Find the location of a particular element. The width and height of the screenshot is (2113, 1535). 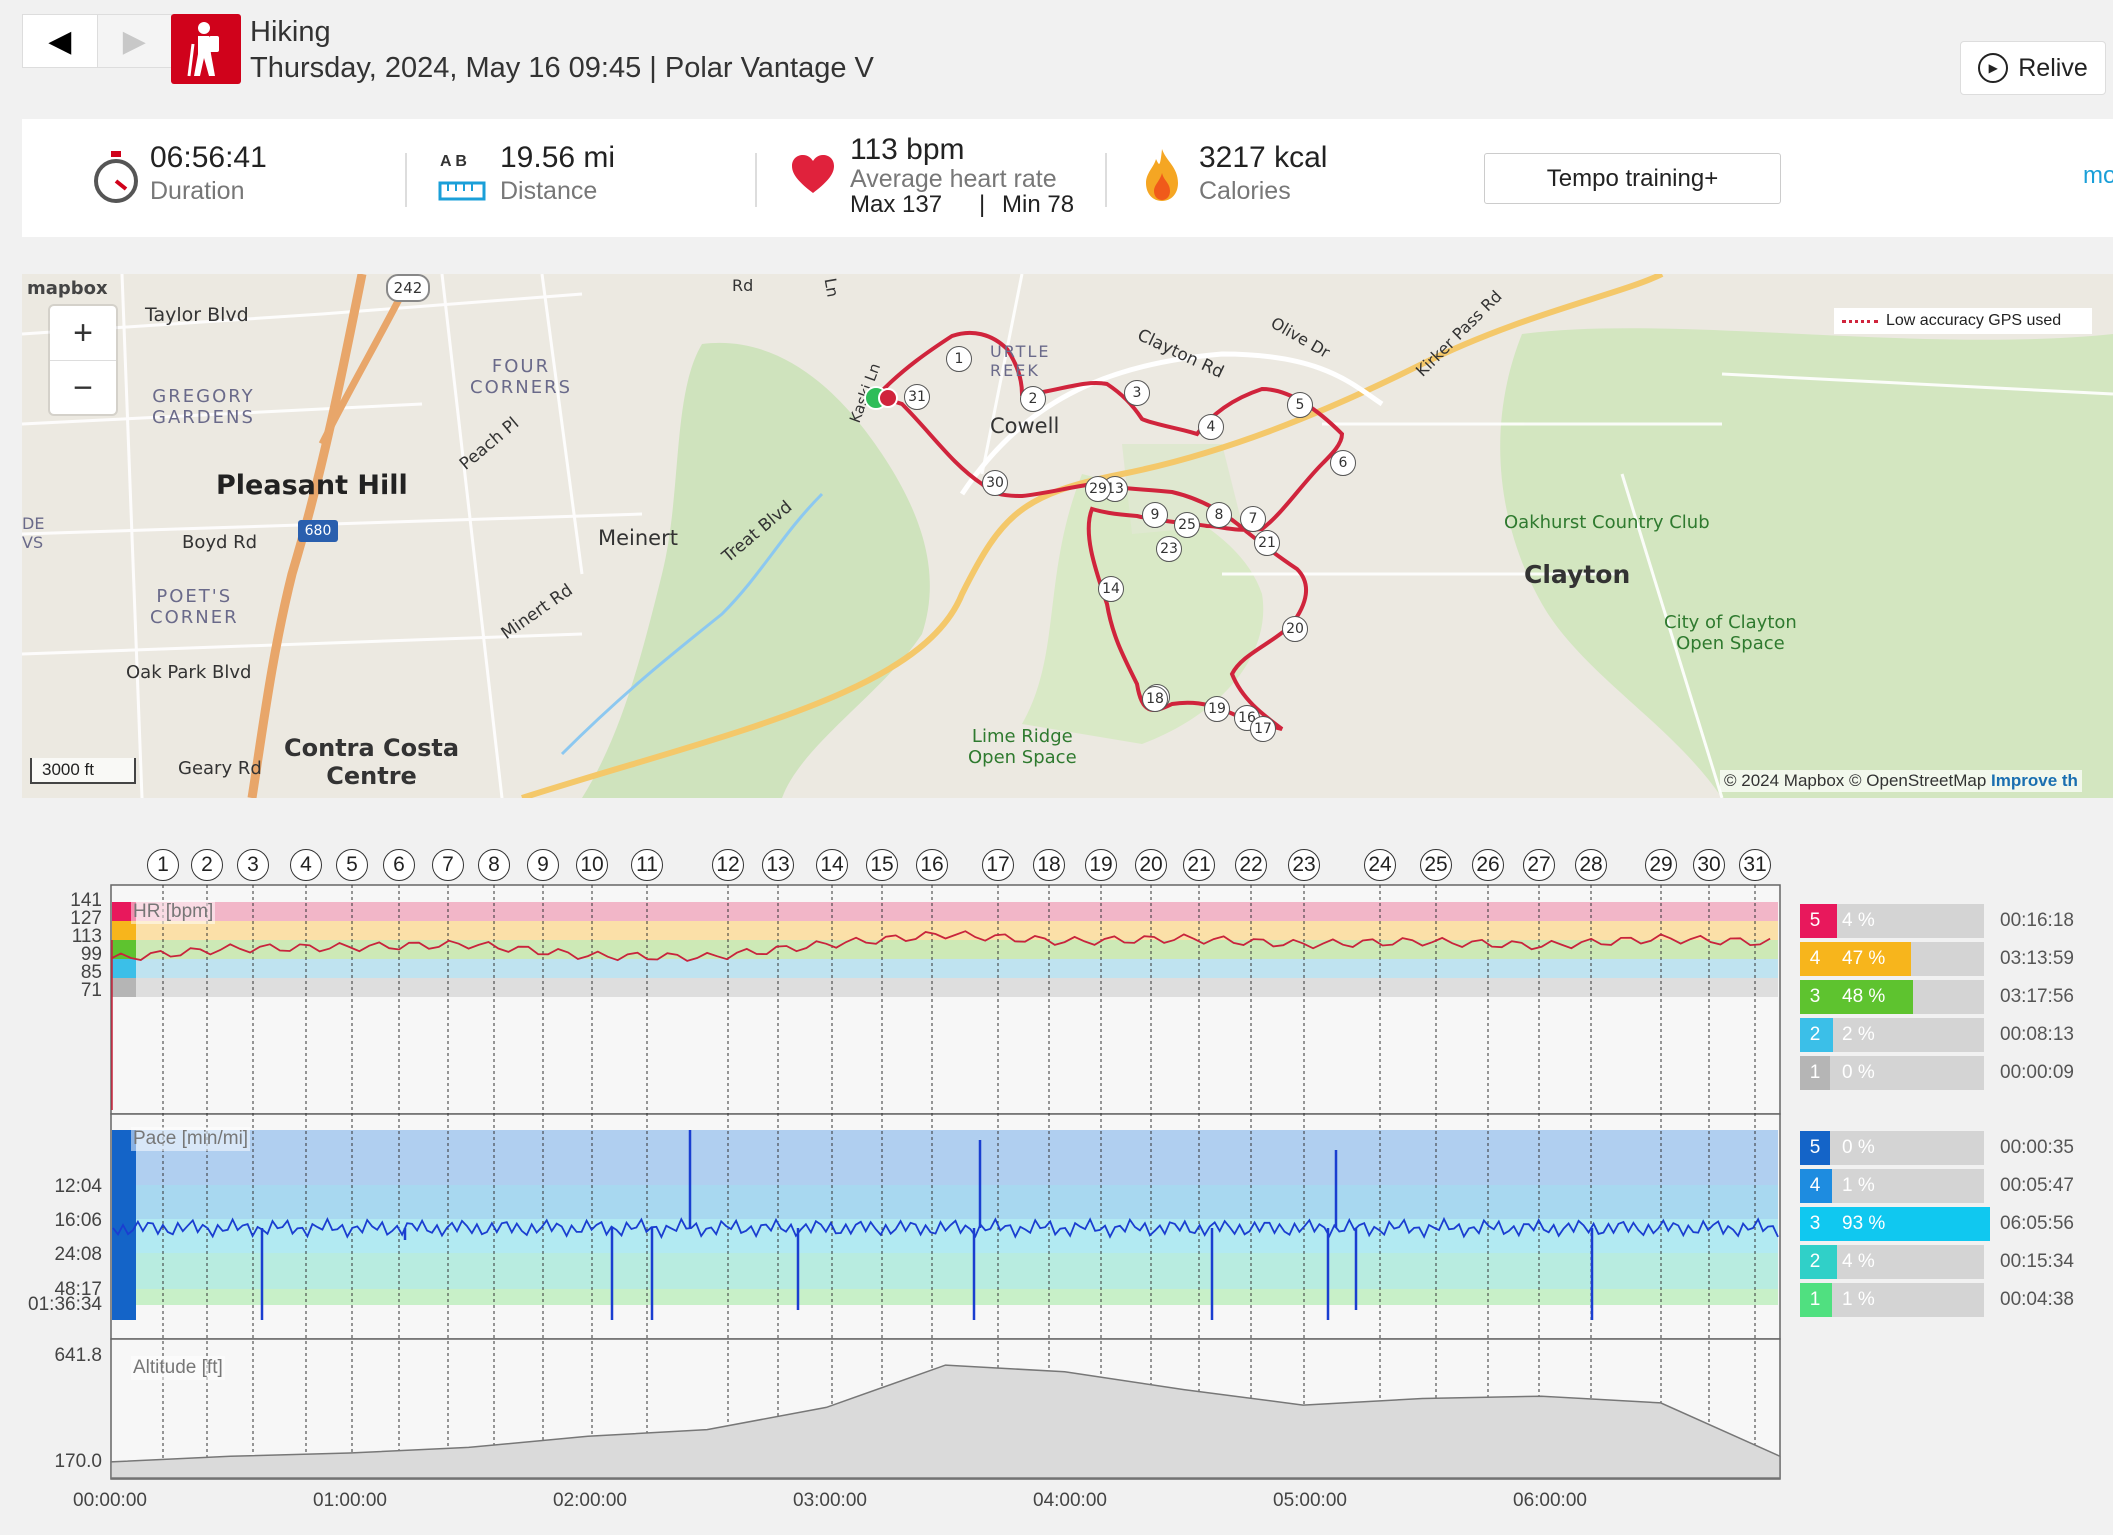

route-lap-marker: 2 is located at coordinates (1033, 399).